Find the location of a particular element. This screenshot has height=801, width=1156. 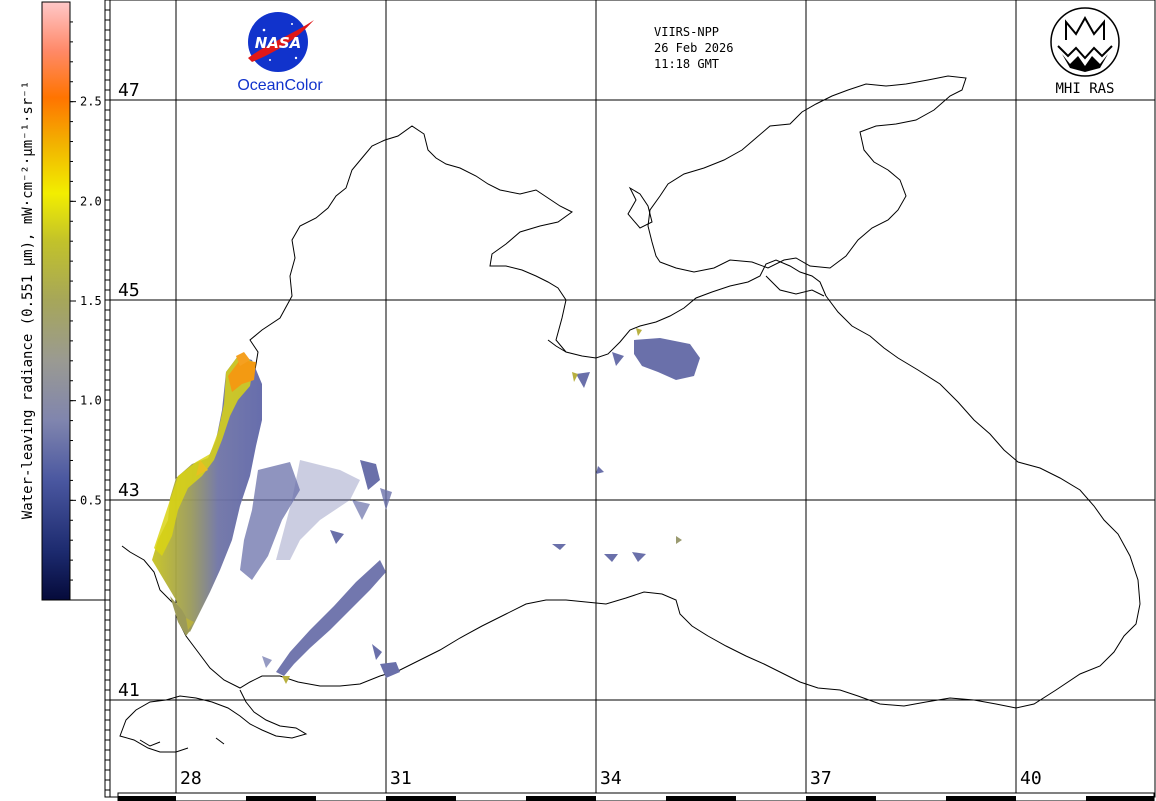

colorbar-tick-label: 2.5 is located at coordinates (91, 102).